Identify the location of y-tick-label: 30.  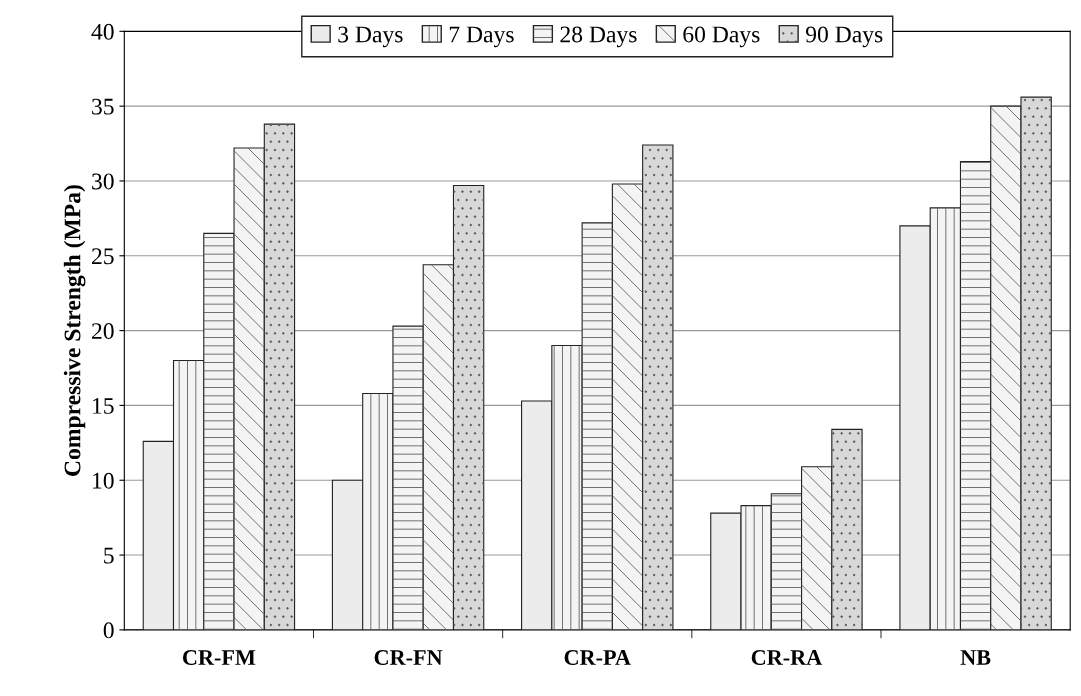
(103, 181).